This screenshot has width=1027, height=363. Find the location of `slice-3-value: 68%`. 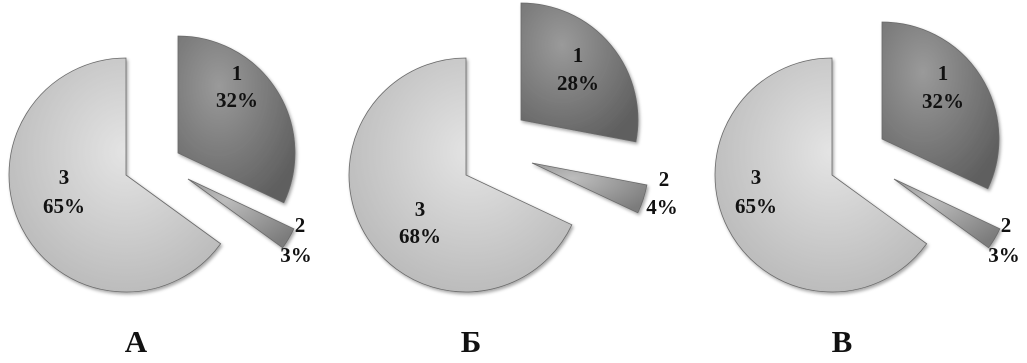

slice-3-value: 68% is located at coordinates (420, 236).